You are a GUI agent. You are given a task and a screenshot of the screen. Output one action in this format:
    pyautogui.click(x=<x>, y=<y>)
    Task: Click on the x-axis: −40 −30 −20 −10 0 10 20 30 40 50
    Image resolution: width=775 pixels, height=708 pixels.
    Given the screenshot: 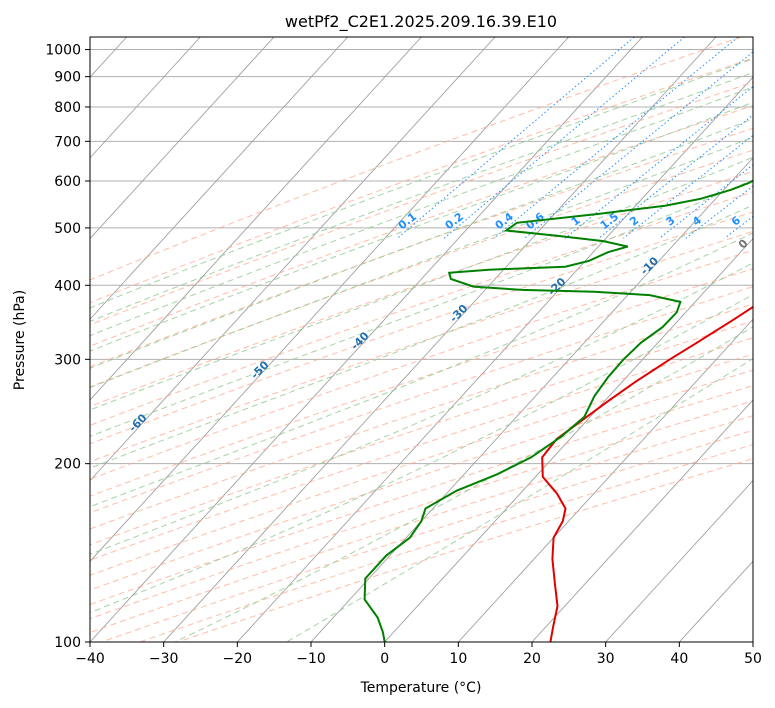 What is the action you would take?
    pyautogui.click(x=418, y=654)
    